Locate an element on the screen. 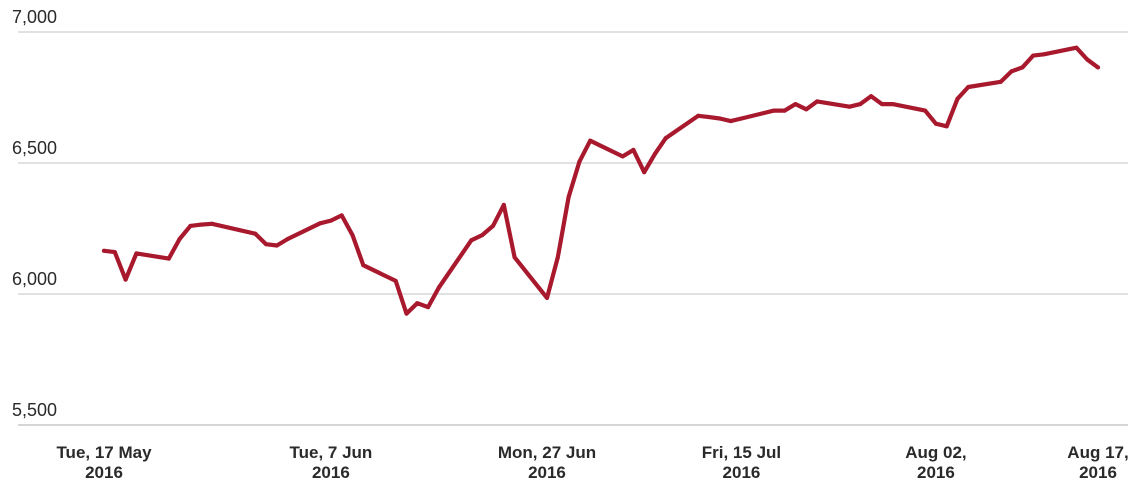  y-axis-labels: 5,500 6,000 6,500 7,000 is located at coordinates (34, 213).